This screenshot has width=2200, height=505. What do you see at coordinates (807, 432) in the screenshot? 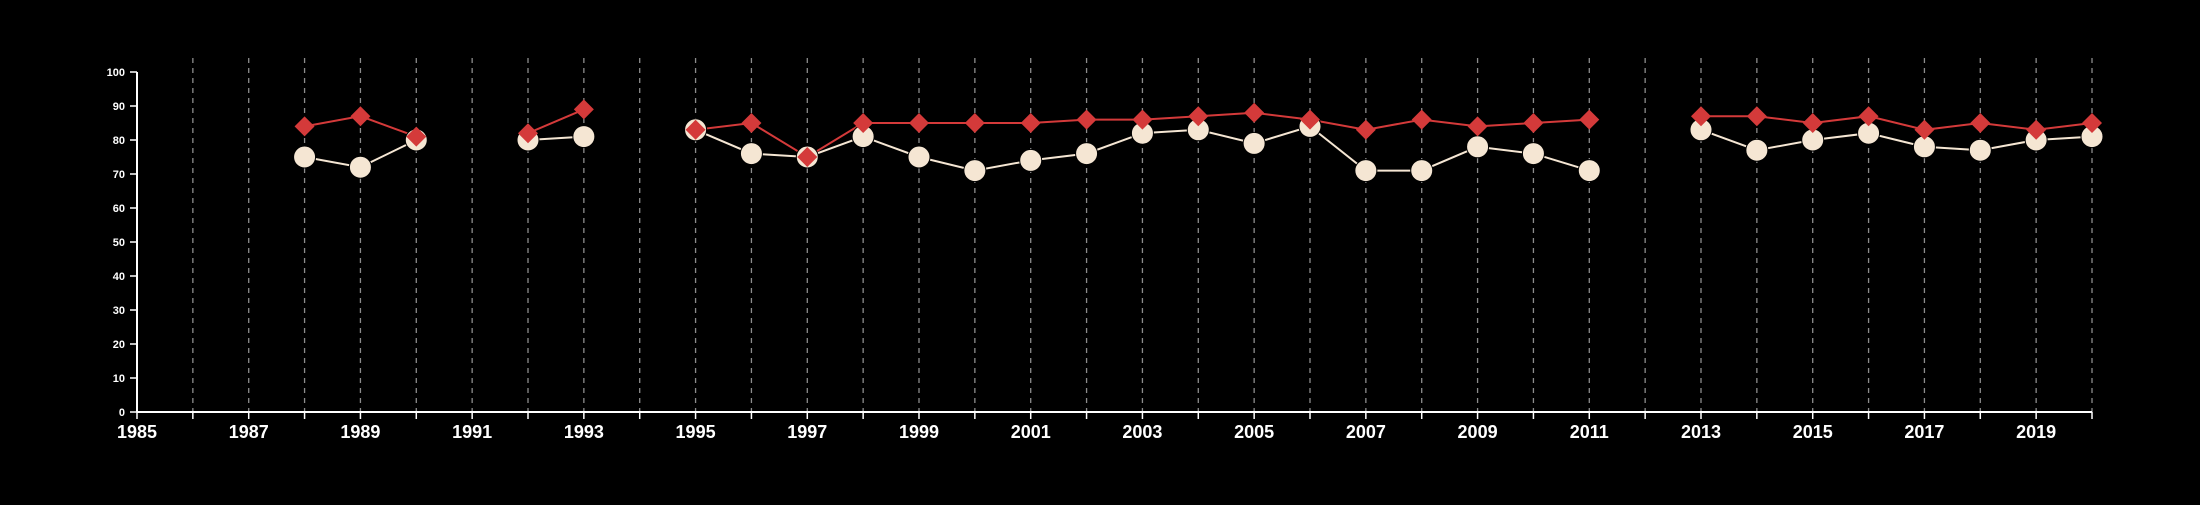
I see `x-tick-label: 1997` at bounding box center [807, 432].